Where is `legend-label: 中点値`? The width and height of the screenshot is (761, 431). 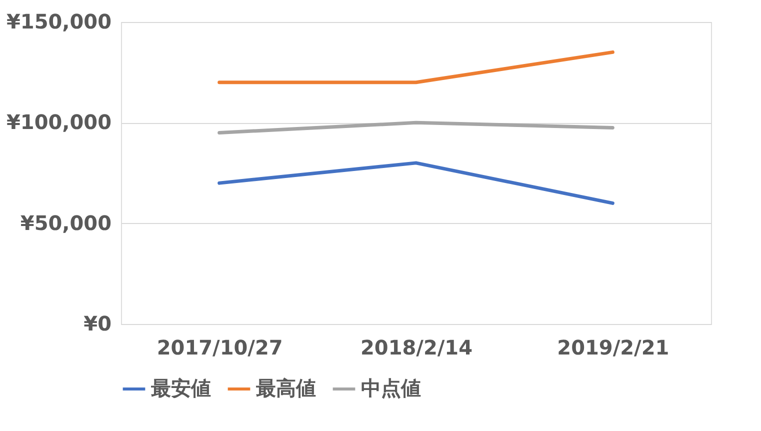
legend-label: 中点値 is located at coordinates (391, 388).